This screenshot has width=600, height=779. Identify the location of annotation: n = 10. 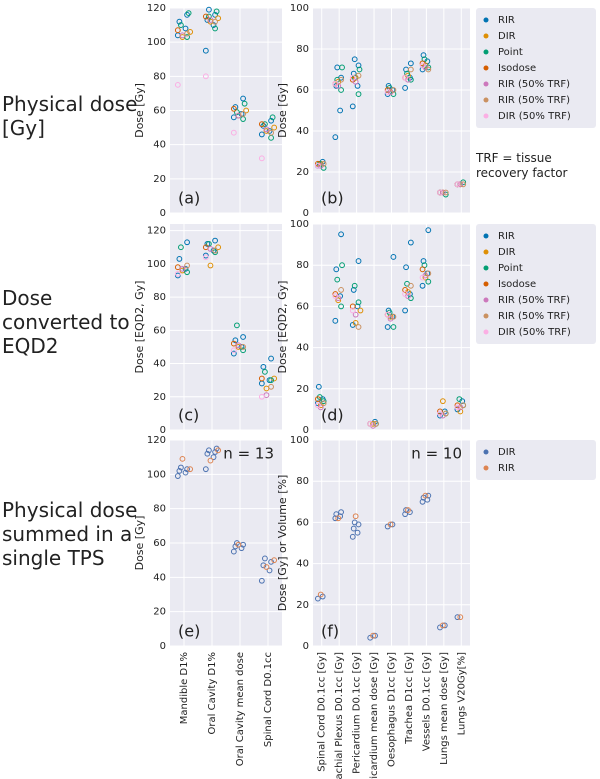
(436, 454).